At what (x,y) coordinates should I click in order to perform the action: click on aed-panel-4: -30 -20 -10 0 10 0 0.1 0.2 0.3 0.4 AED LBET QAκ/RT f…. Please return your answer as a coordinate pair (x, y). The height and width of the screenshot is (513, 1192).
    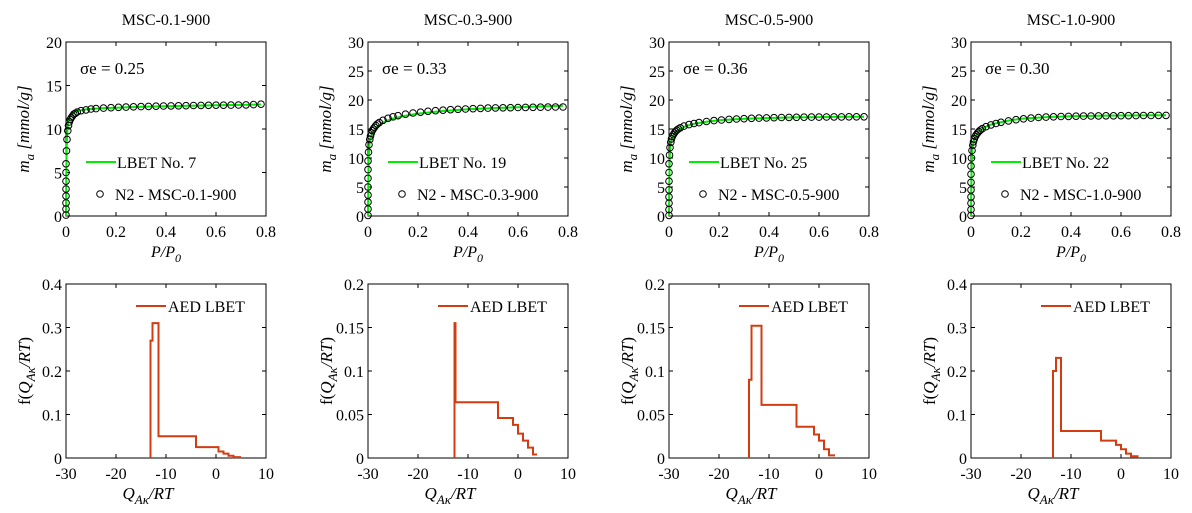
    Looking at the image, I should click on (1049, 392).